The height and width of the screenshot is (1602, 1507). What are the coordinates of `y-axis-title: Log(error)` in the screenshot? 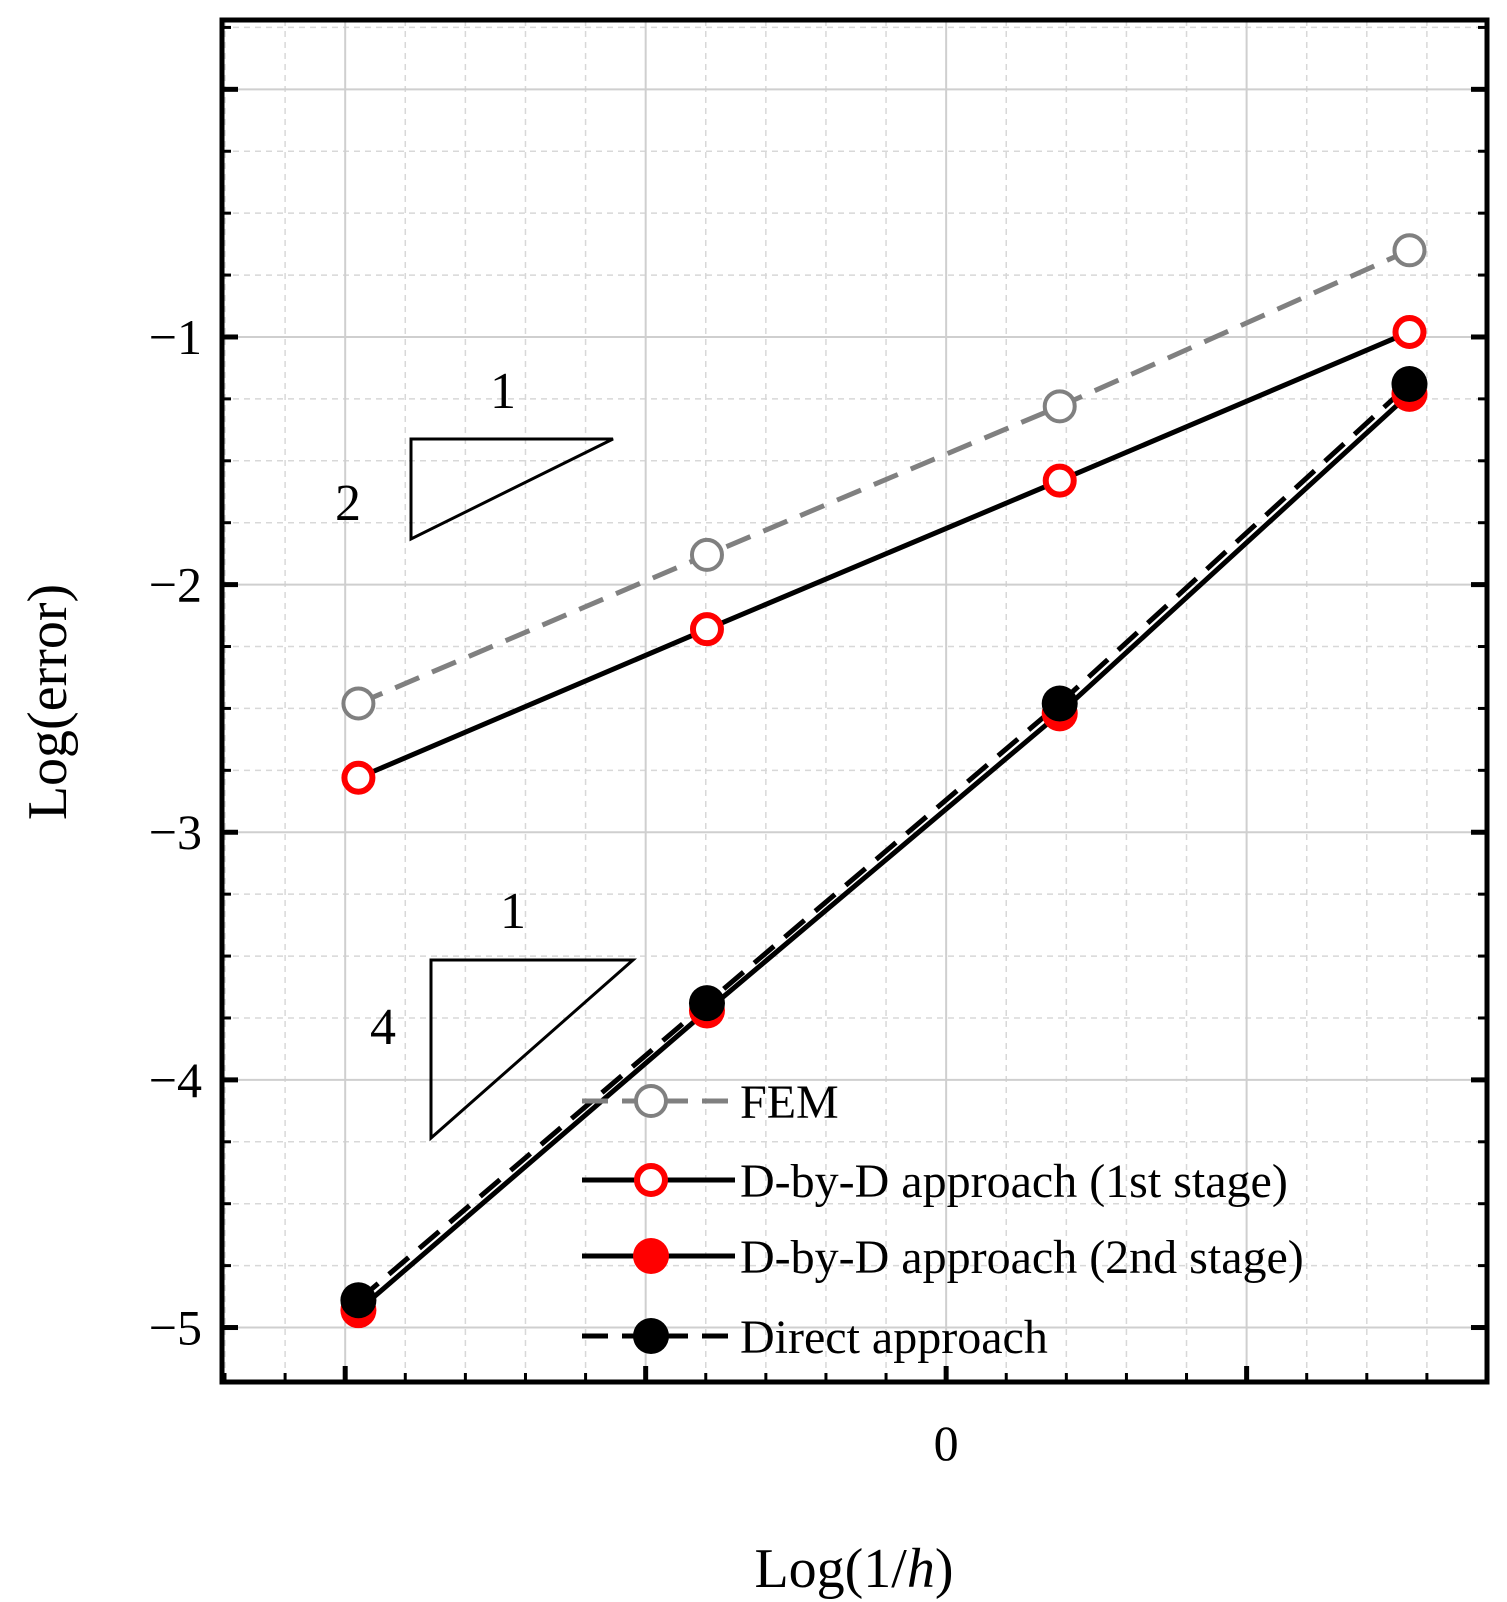 It's located at (48, 702).